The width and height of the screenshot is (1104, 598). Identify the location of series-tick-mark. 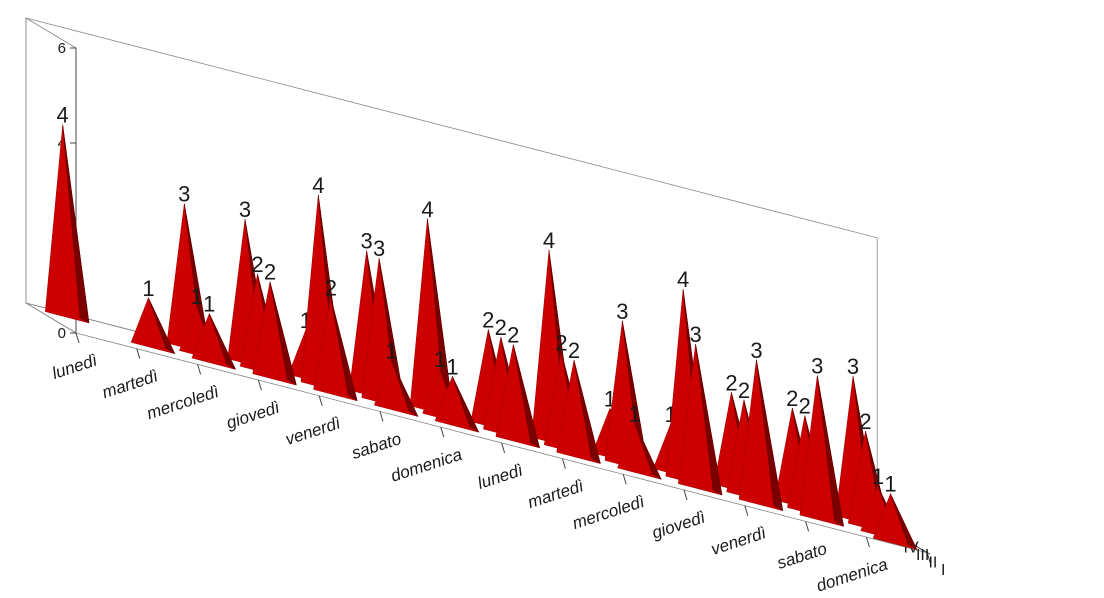
(925, 551).